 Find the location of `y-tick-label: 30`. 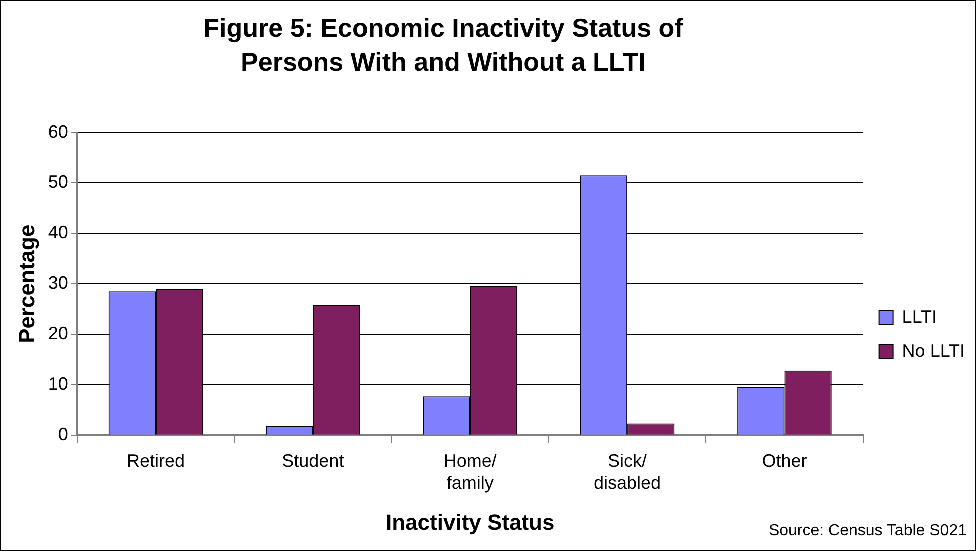

y-tick-label: 30 is located at coordinates (58, 283).